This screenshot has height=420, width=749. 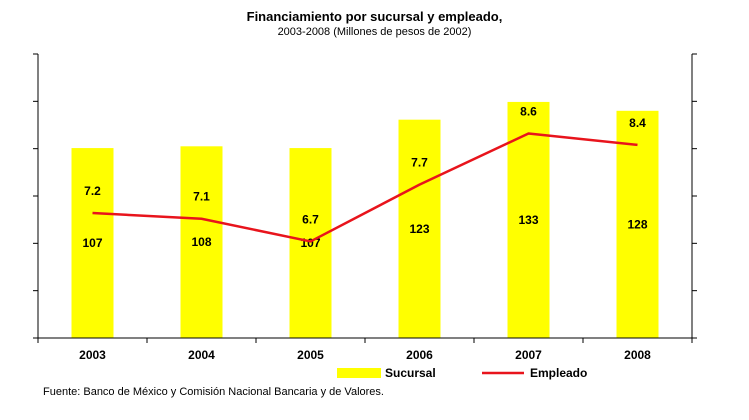 I want to click on legend-label-sucursal: Sucursal, so click(x=410, y=373).